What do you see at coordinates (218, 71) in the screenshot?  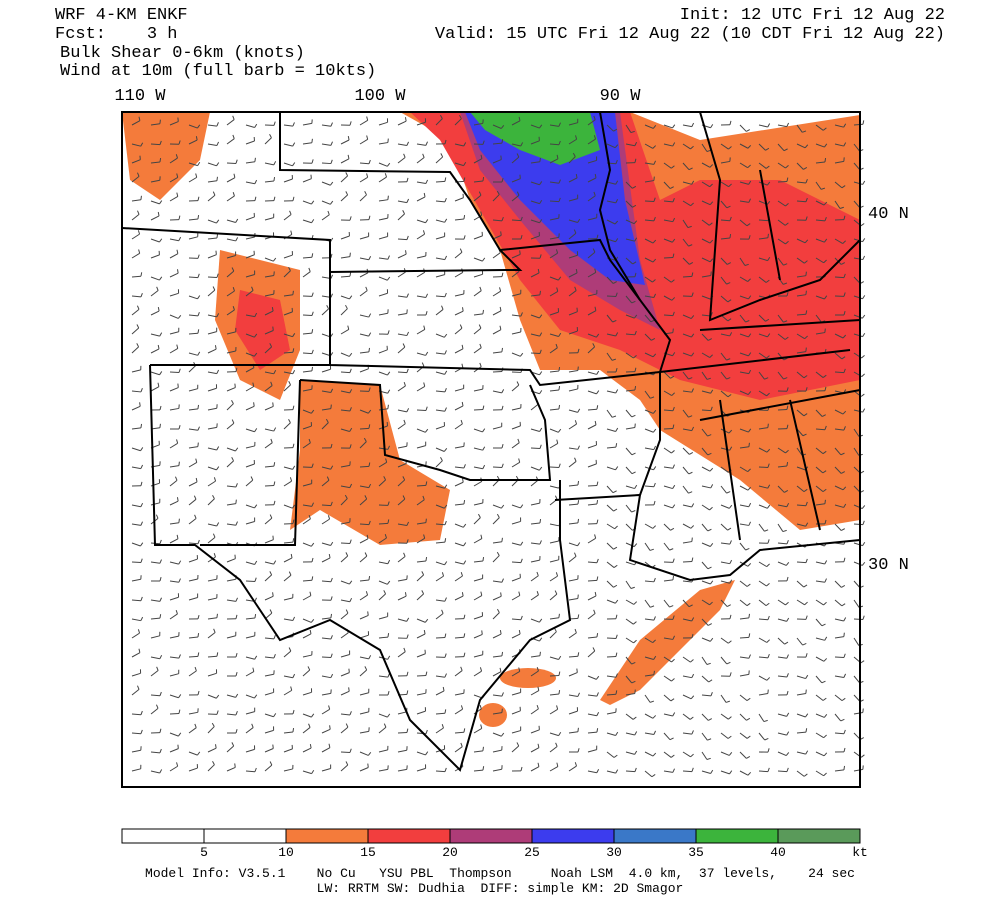 I see `wind-label: Wind at 10m (full barb = 10kts)` at bounding box center [218, 71].